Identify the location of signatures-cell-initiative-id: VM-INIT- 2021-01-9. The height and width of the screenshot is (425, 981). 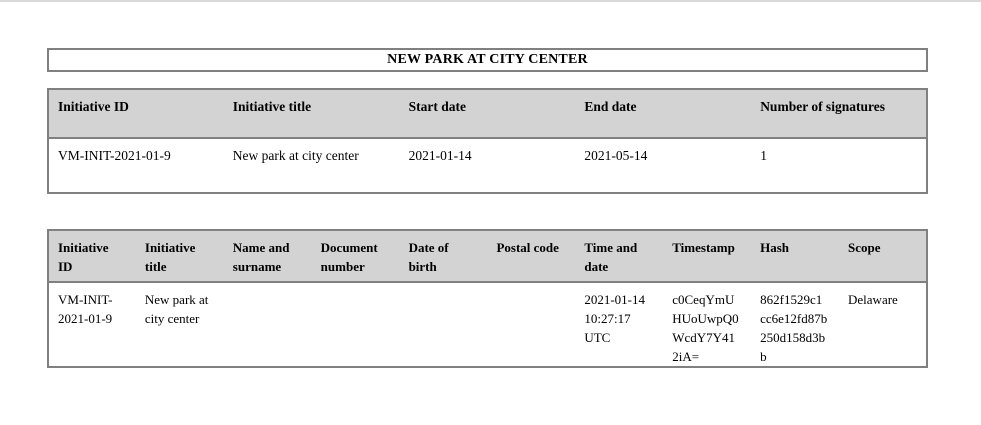
(85, 309).